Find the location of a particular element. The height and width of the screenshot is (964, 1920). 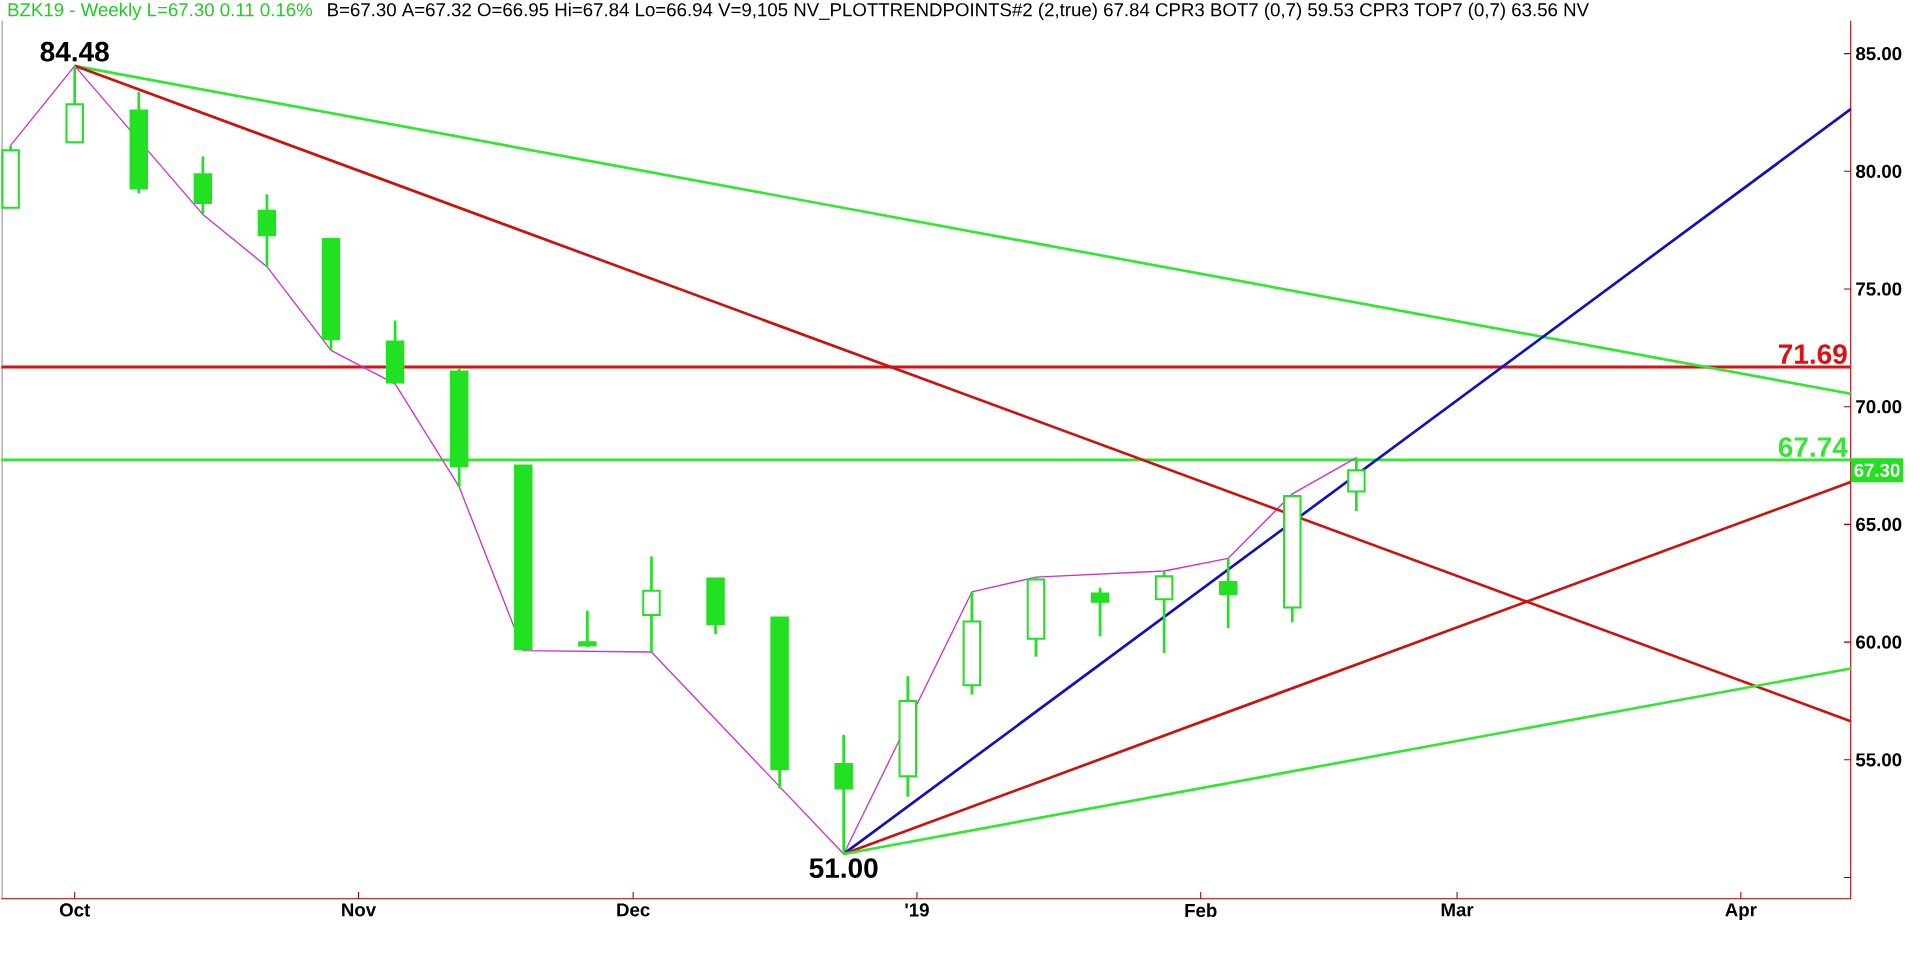

y-tick-label: 80.00 is located at coordinates (1879, 171).